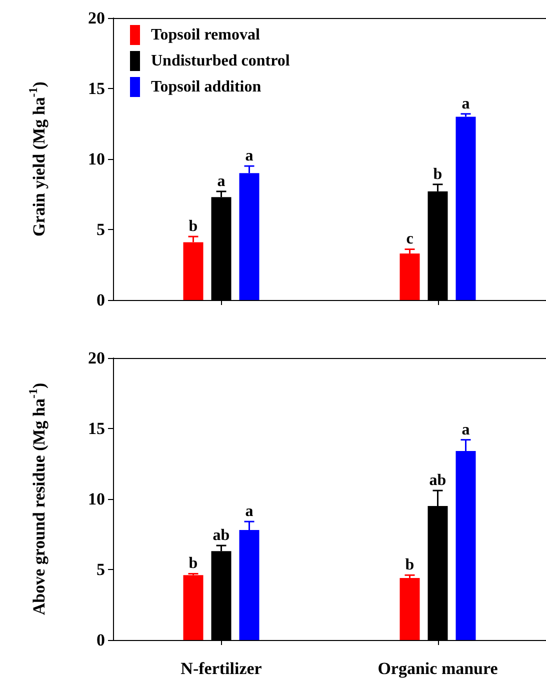  Describe the element at coordinates (205, 35) in the screenshot. I see `legend-label: Topsoil removal` at that location.